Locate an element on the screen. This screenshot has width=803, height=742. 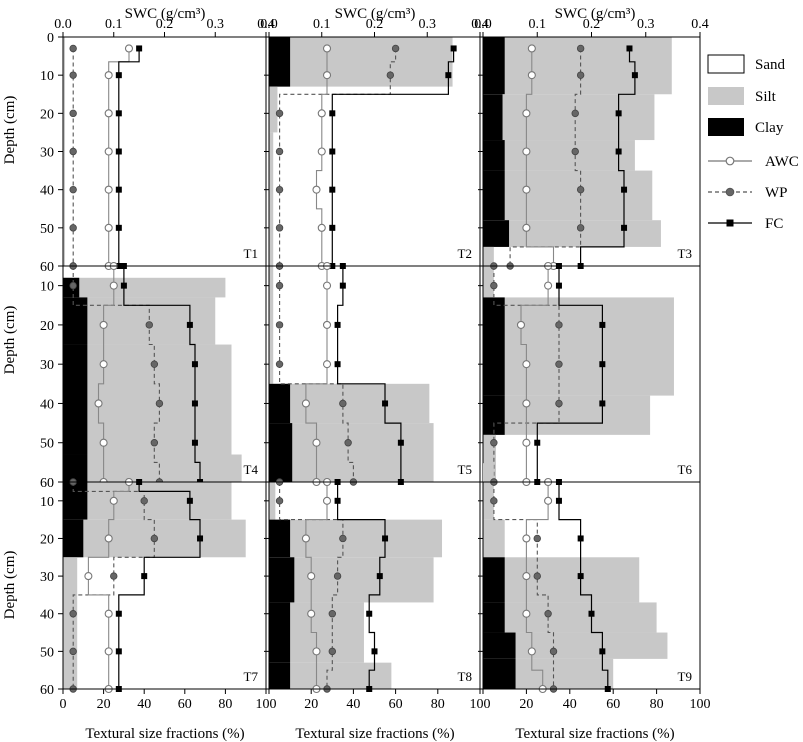
bottom-tick-label: 40 is located at coordinates (570, 704).